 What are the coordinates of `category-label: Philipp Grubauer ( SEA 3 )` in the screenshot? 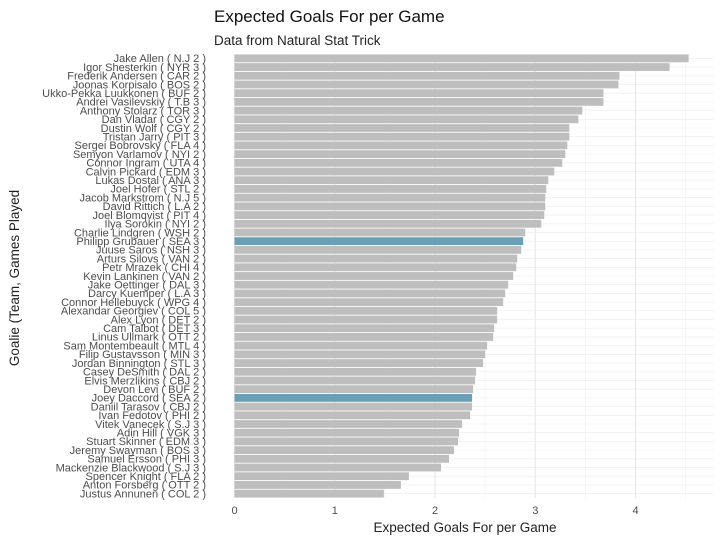 It's located at (141, 242).